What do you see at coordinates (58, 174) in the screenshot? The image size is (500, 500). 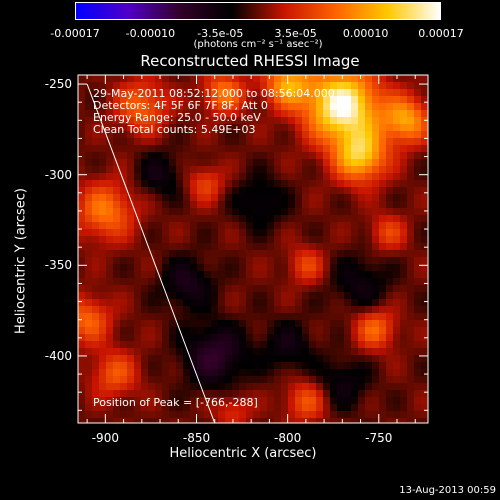 I see `y-tick-label: -300` at bounding box center [58, 174].